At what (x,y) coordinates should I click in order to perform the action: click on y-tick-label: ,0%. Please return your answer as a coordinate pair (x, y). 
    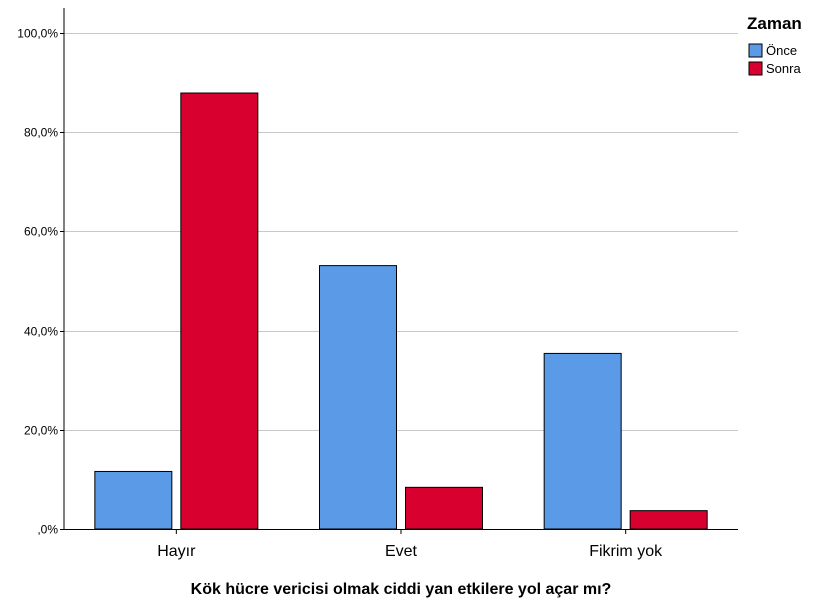
    Looking at the image, I should click on (47, 530).